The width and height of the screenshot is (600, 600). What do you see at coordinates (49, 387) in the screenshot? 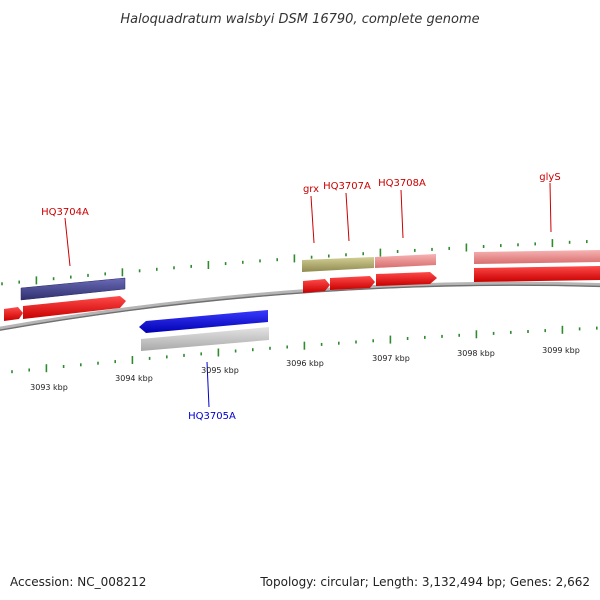
I see `scale-label: 3093 kbp` at bounding box center [49, 387].